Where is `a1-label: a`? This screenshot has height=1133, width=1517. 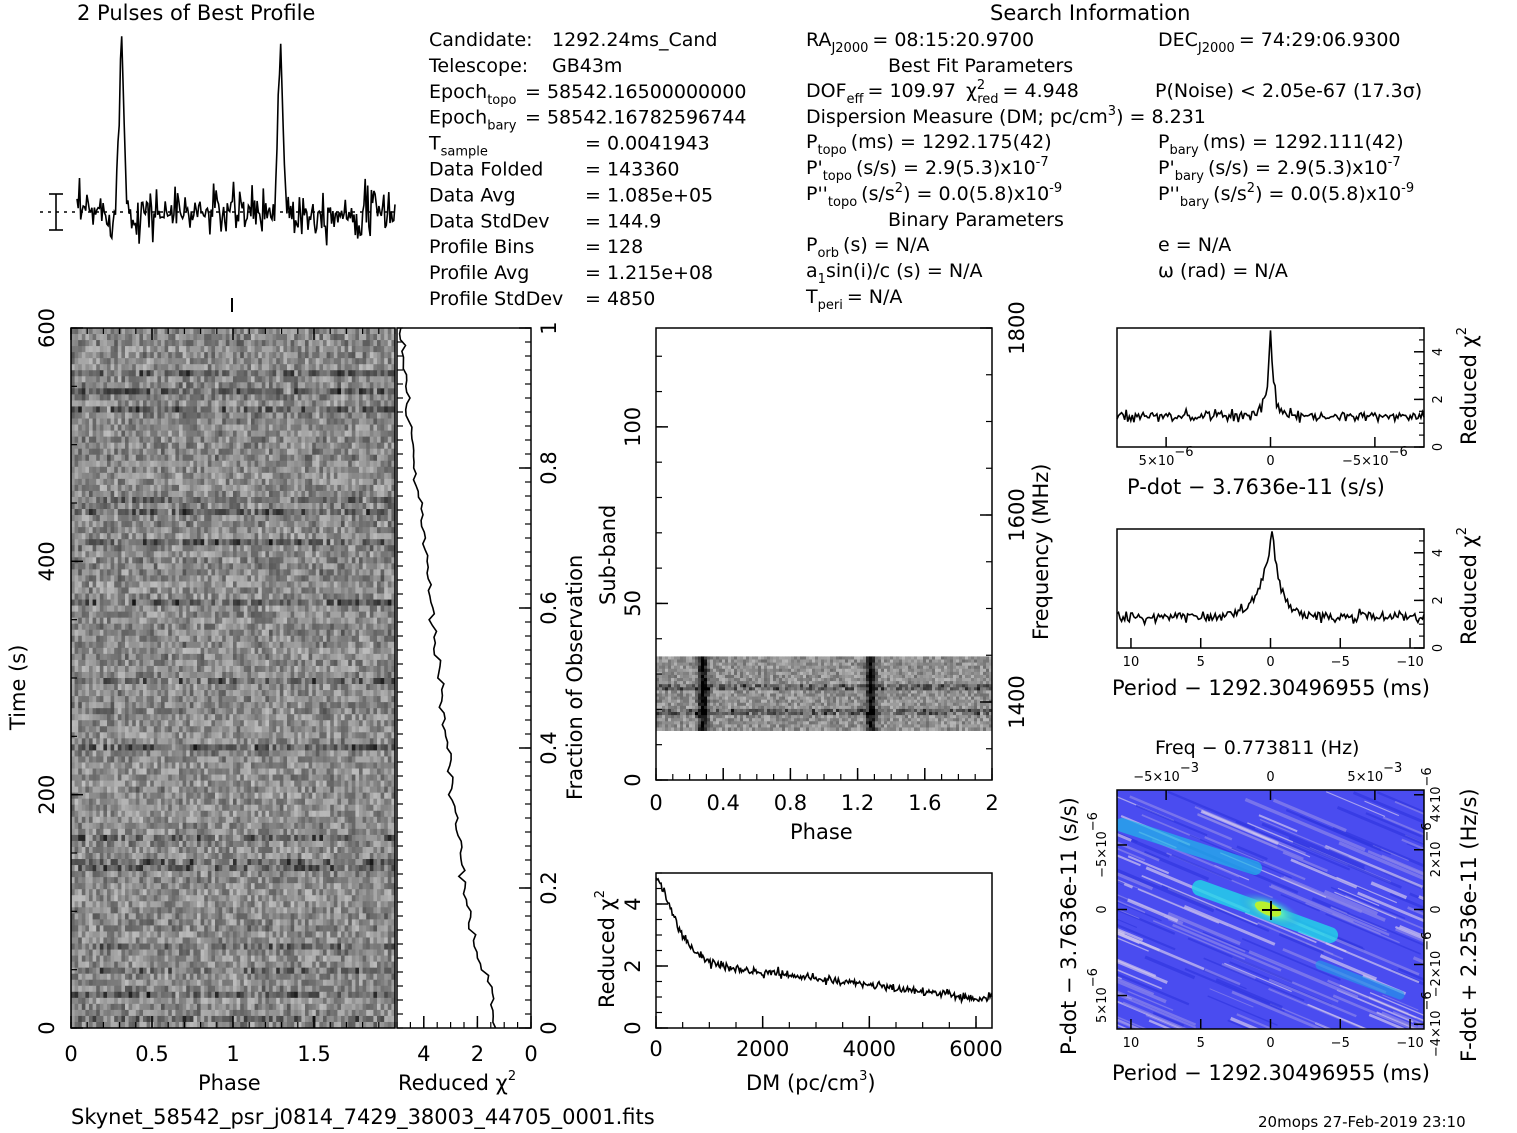
a1-label: a is located at coordinates (812, 271).